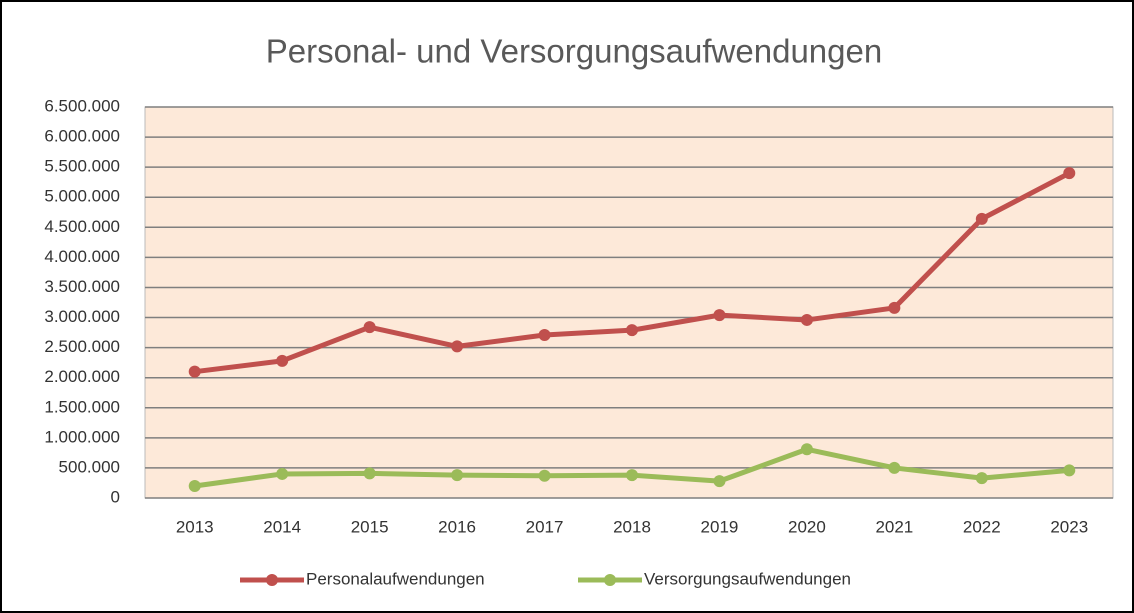 The image size is (1134, 613). I want to click on y-tick-label: 4.500.000, so click(82, 226).